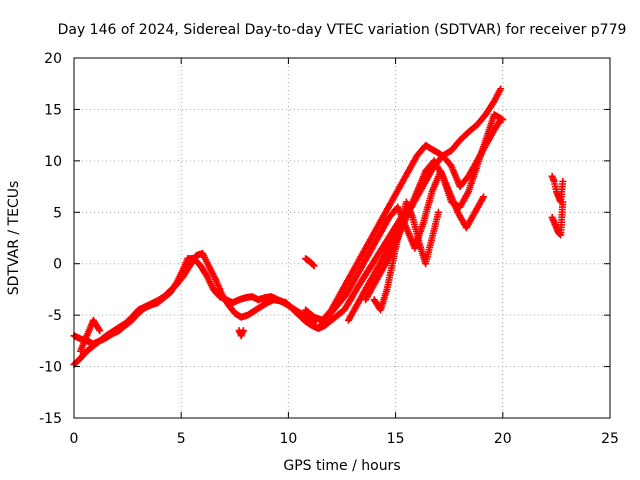 This screenshot has height=480, width=640. Describe the element at coordinates (503, 439) in the screenshot. I see `x-tick-label: 20` at that location.